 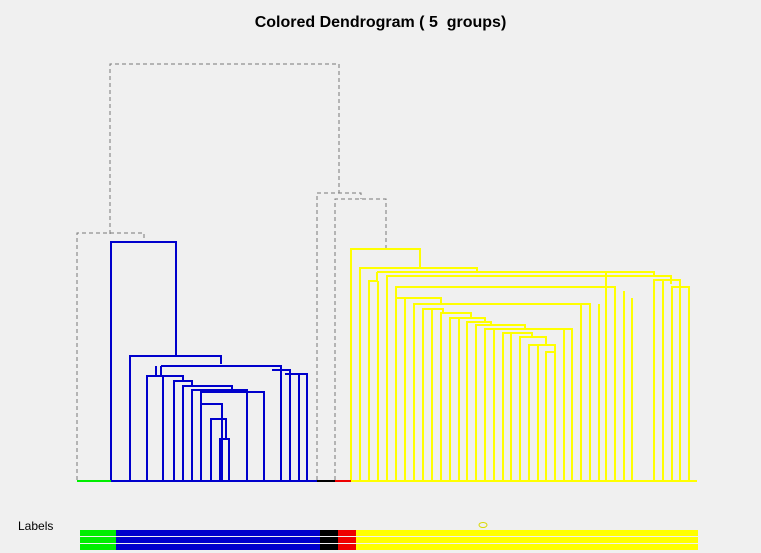 What do you see at coordinates (224, 148) in the screenshot?
I see `root-link` at bounding box center [224, 148].